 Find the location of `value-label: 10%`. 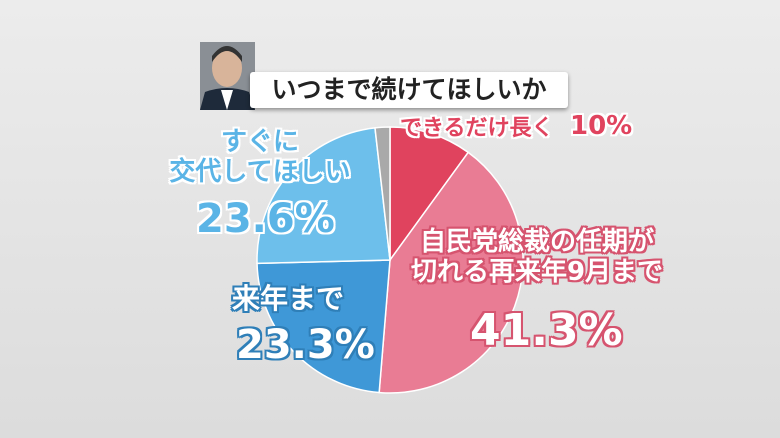

value-label: 10% is located at coordinates (601, 126).